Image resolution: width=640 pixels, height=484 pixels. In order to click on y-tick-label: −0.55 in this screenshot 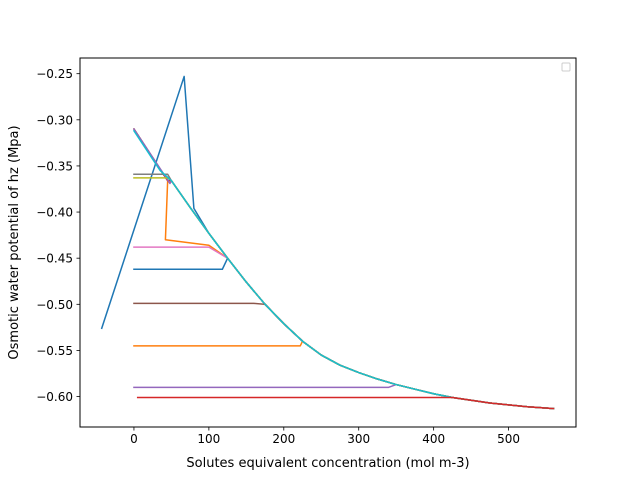, I will do `click(54, 351)`.